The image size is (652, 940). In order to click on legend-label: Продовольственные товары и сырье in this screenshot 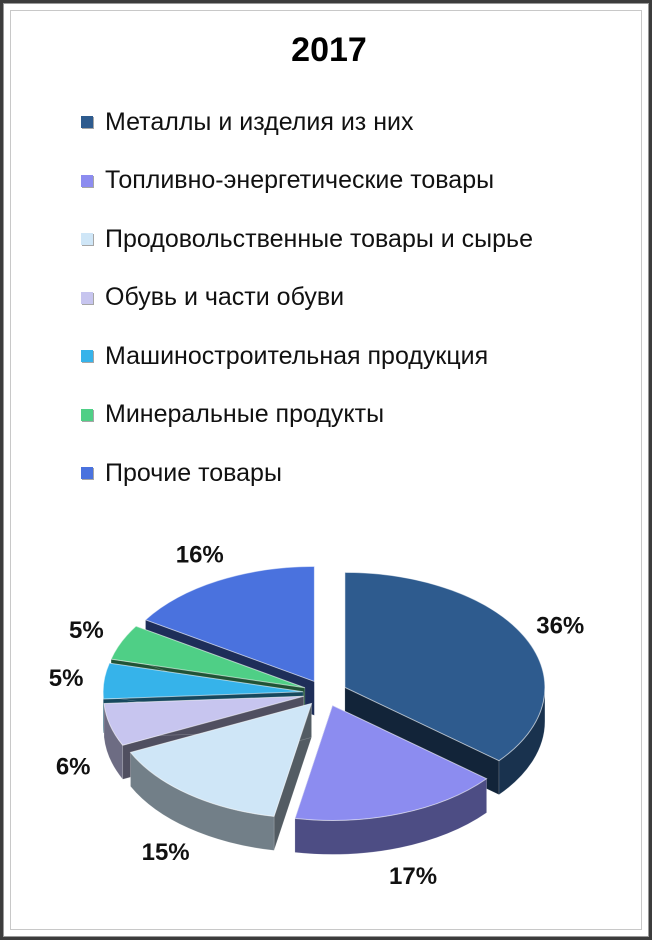, I will do `click(319, 238)`.